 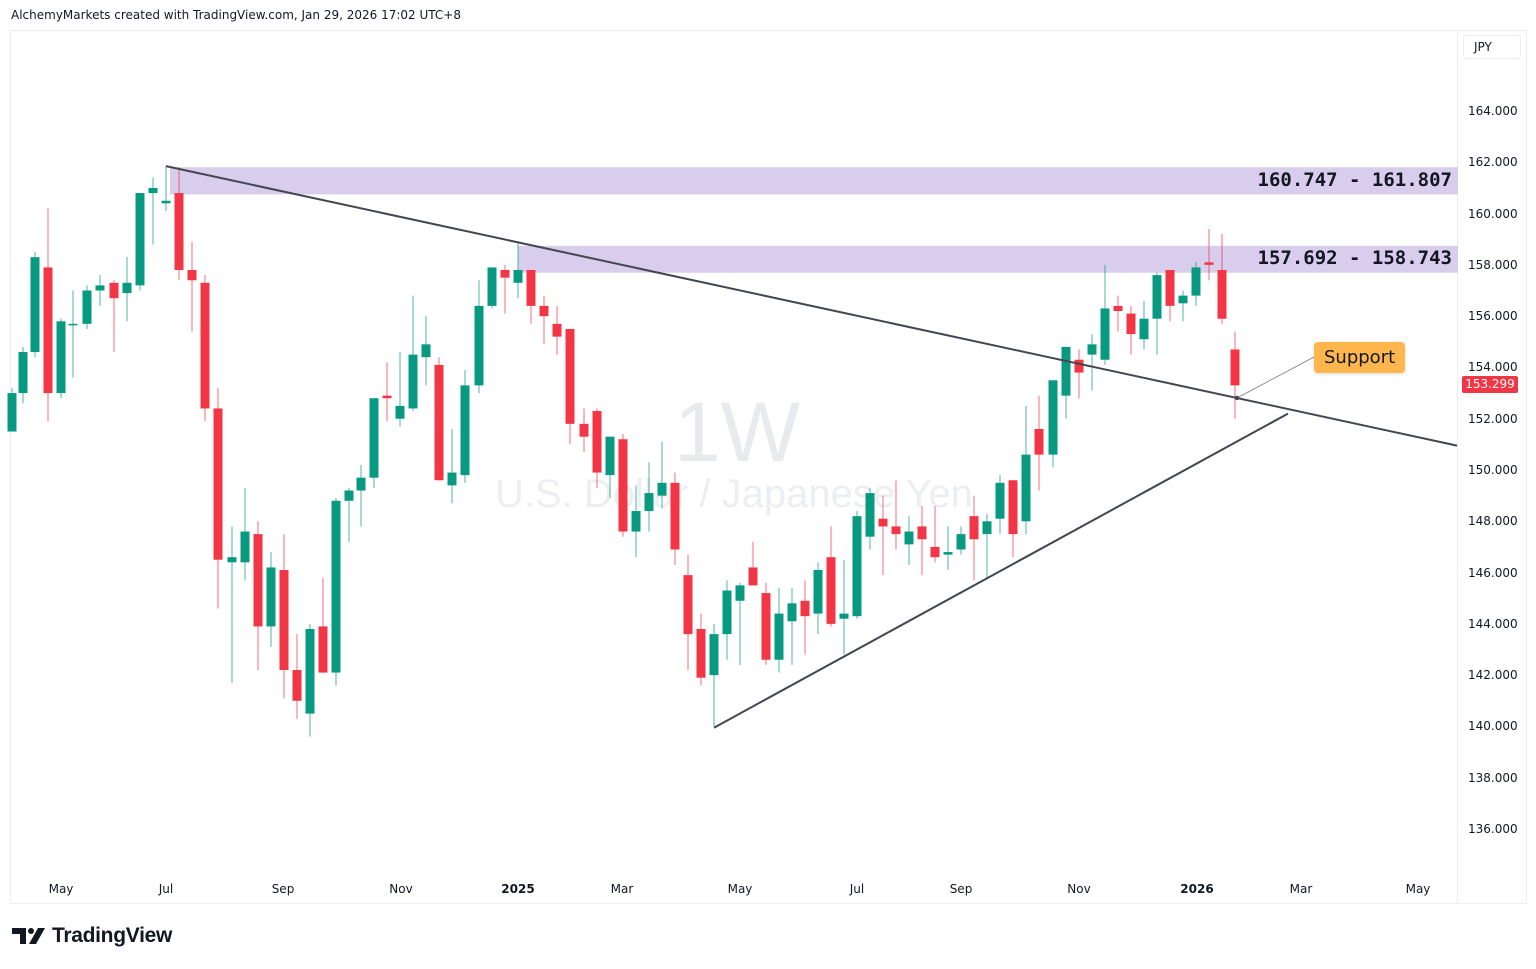 I want to click on tradingview-logo: TradingView, so click(x=92, y=936).